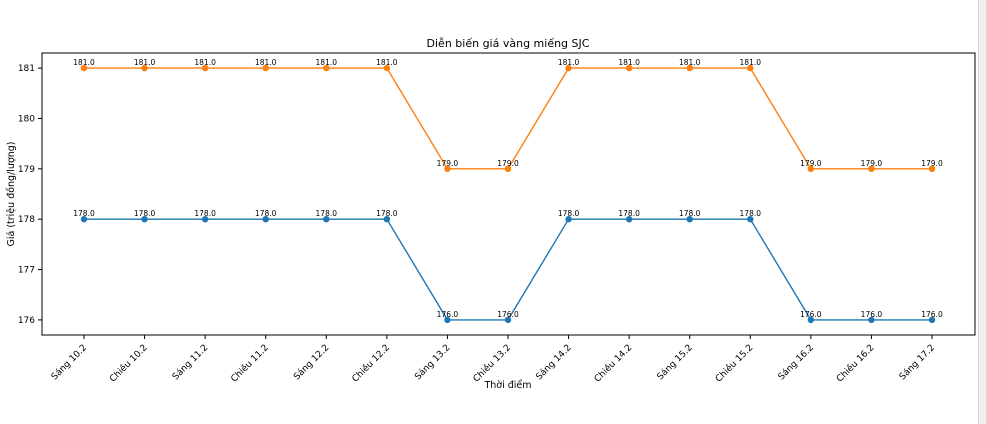  What do you see at coordinates (734, 363) in the screenshot?
I see `x-tick-label: Chiều 15.2` at bounding box center [734, 363].